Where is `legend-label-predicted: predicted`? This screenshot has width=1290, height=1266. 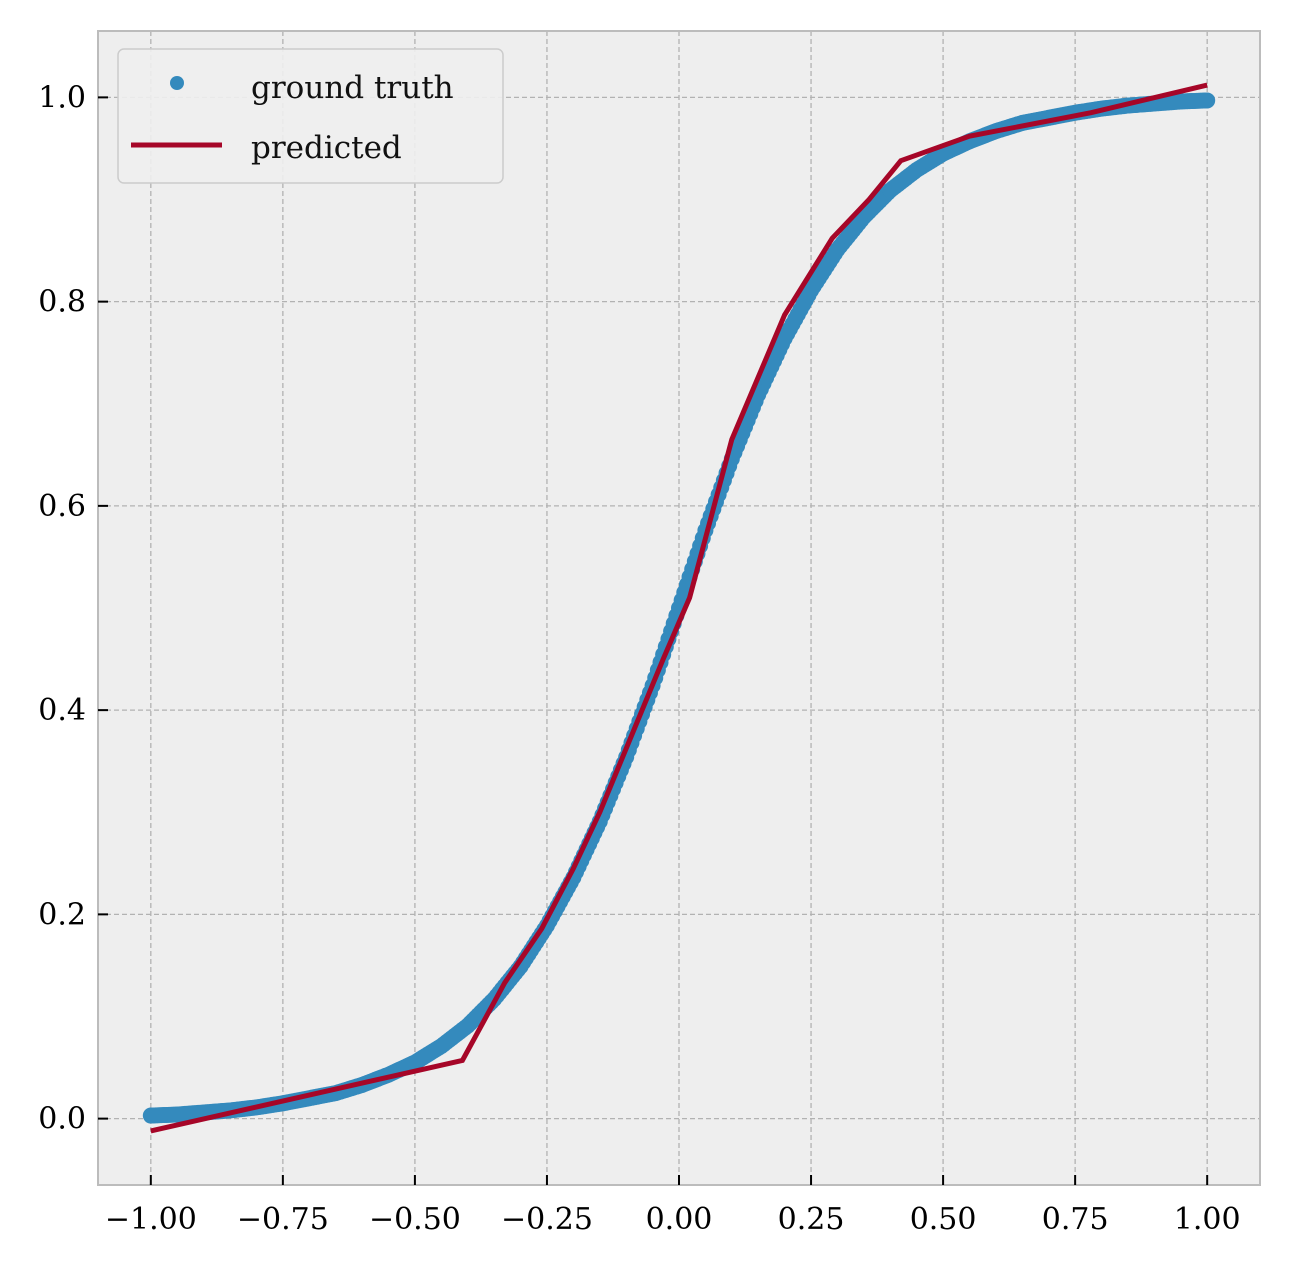
legend-label-predicted: predicted is located at coordinates (326, 148).